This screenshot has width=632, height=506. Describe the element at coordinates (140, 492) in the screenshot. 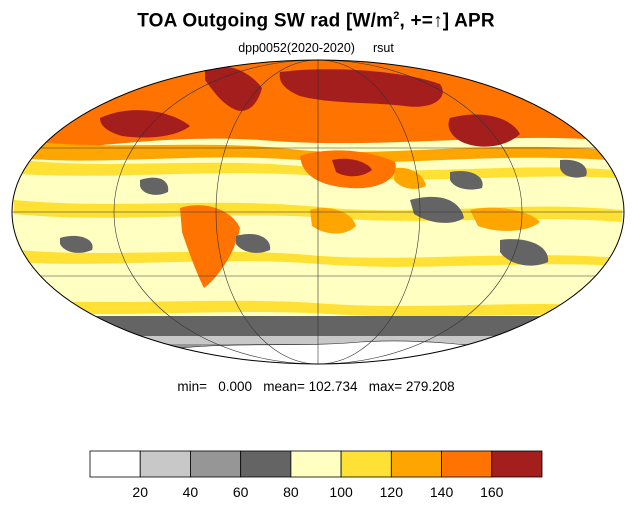

I see `colorbar-tick-label: 20` at that location.